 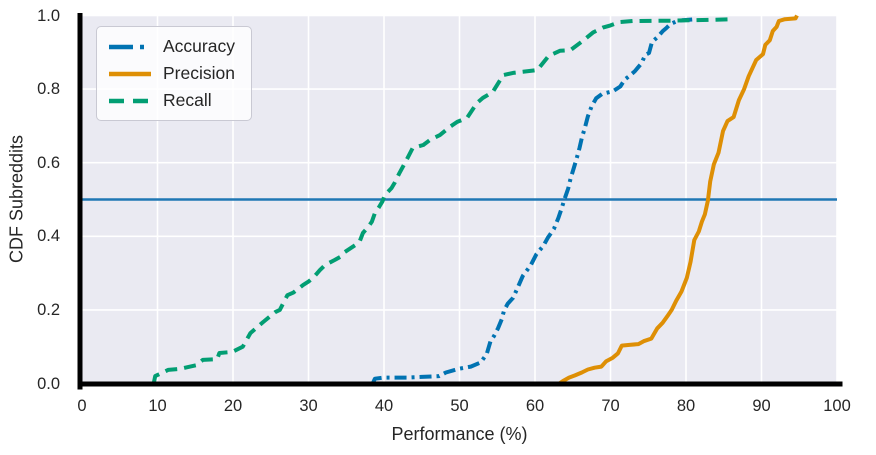 I want to click on x-tick-label: 0, so click(x=82, y=406).